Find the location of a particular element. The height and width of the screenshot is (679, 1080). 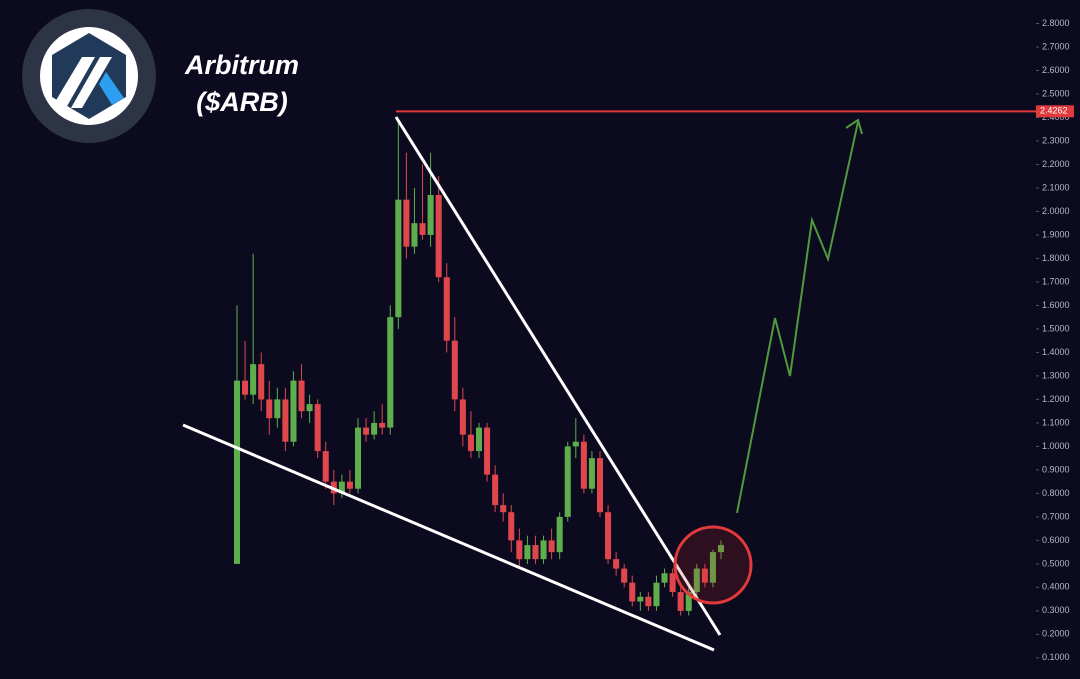

y-tick-label: 0.1000 is located at coordinates (1056, 657).